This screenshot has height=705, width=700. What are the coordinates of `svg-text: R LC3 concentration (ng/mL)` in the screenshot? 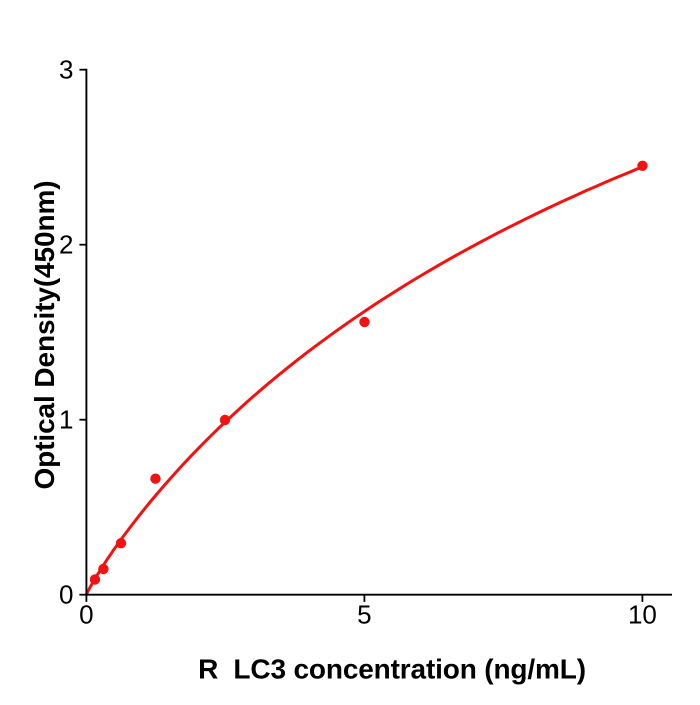 It's located at (392, 668).